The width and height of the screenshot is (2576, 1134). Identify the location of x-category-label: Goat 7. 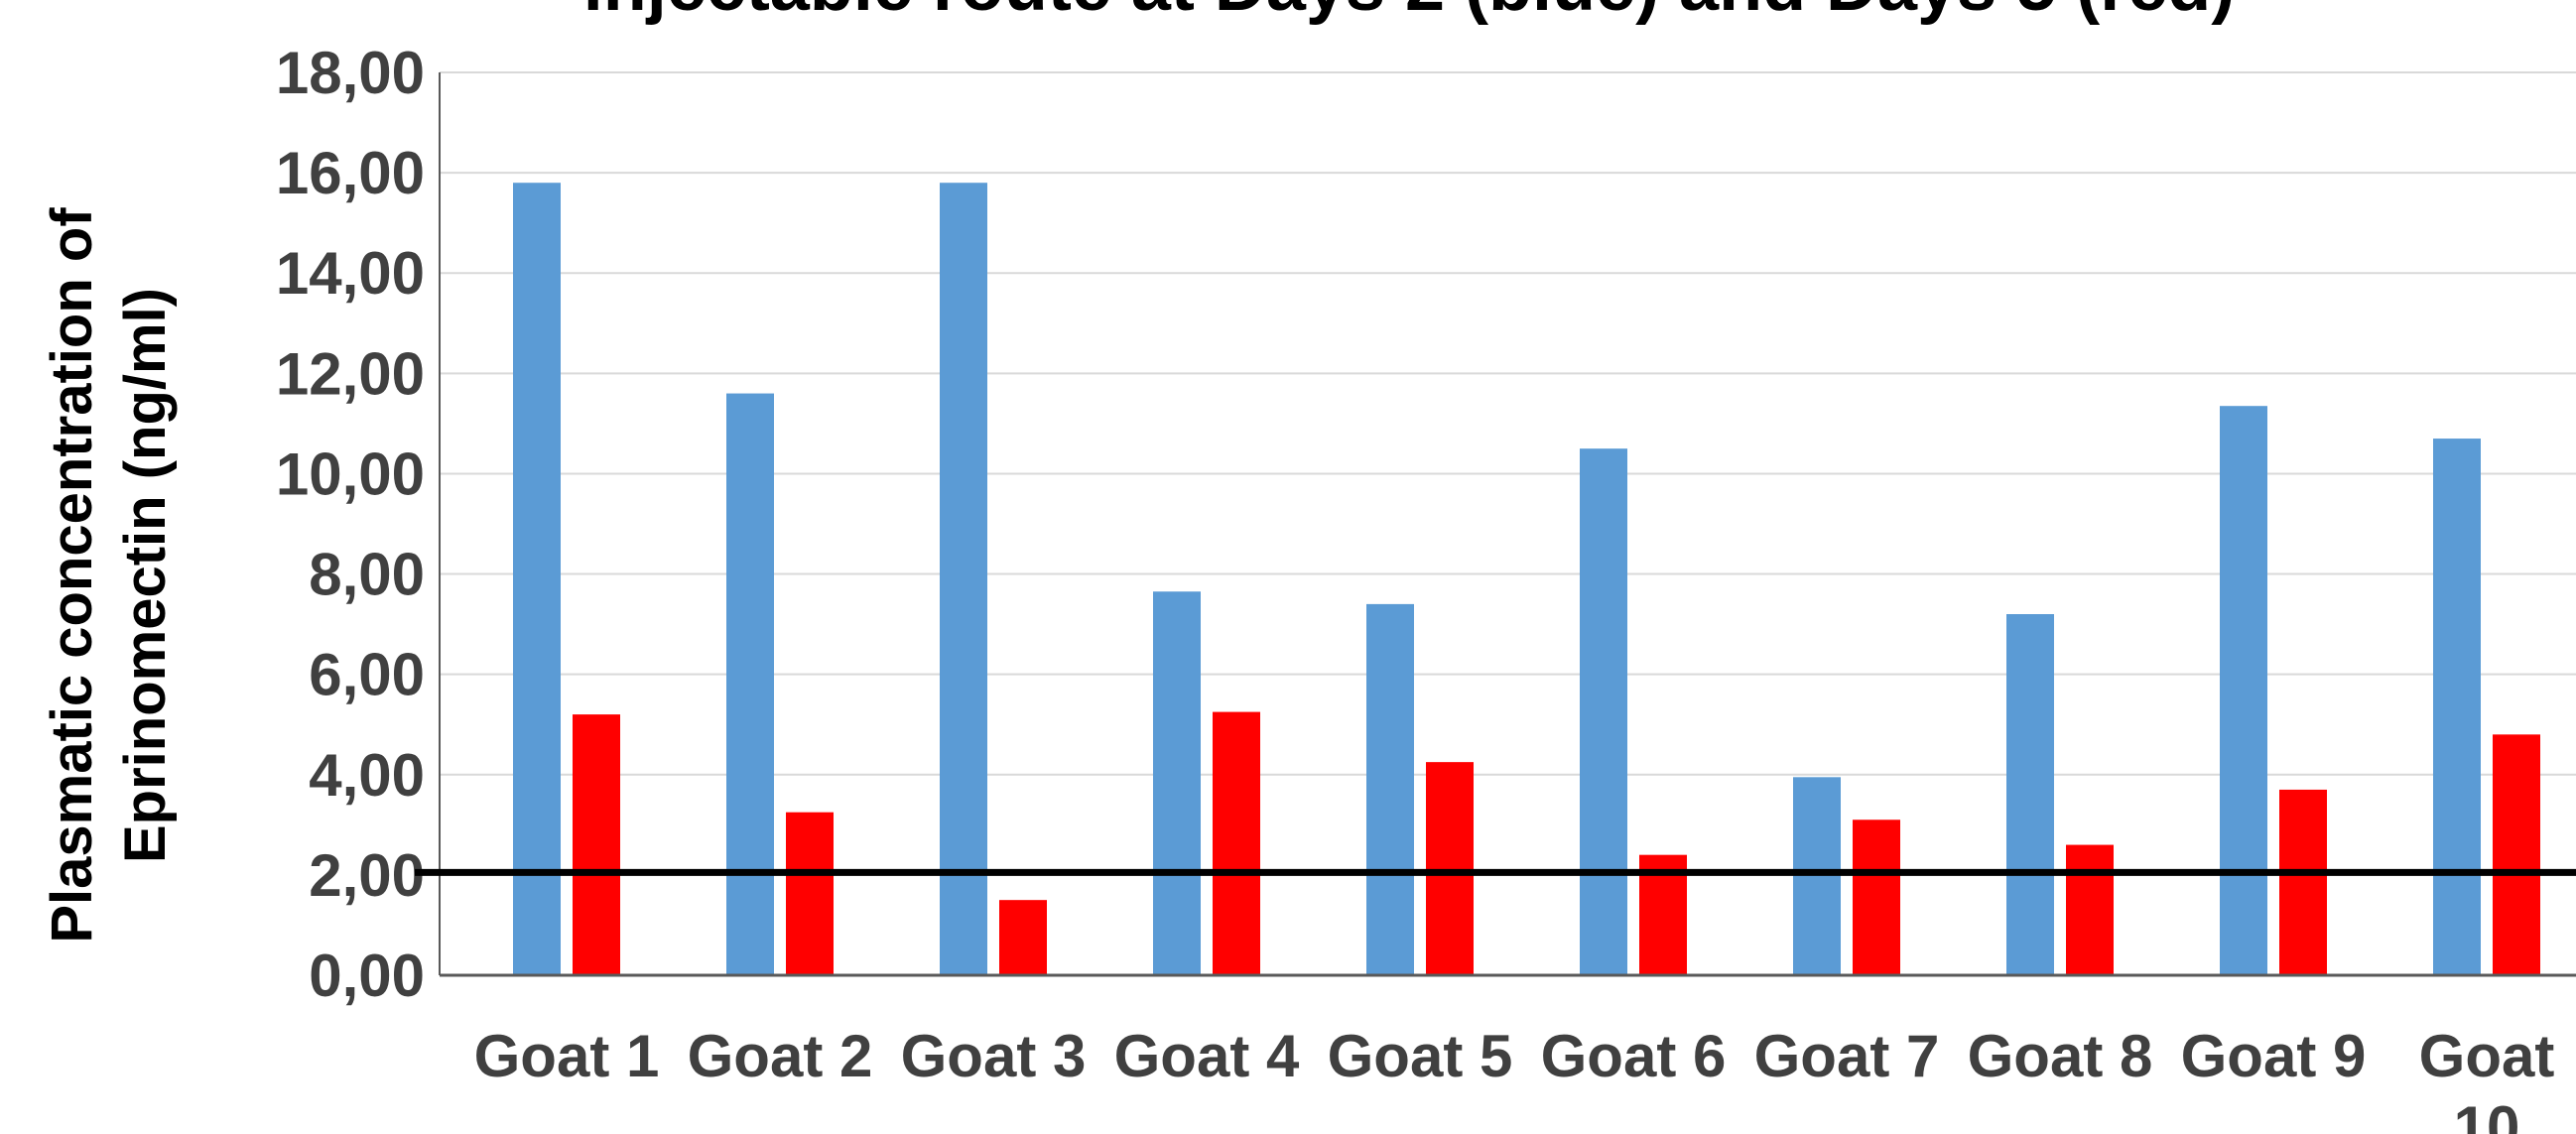
(1847, 1056).